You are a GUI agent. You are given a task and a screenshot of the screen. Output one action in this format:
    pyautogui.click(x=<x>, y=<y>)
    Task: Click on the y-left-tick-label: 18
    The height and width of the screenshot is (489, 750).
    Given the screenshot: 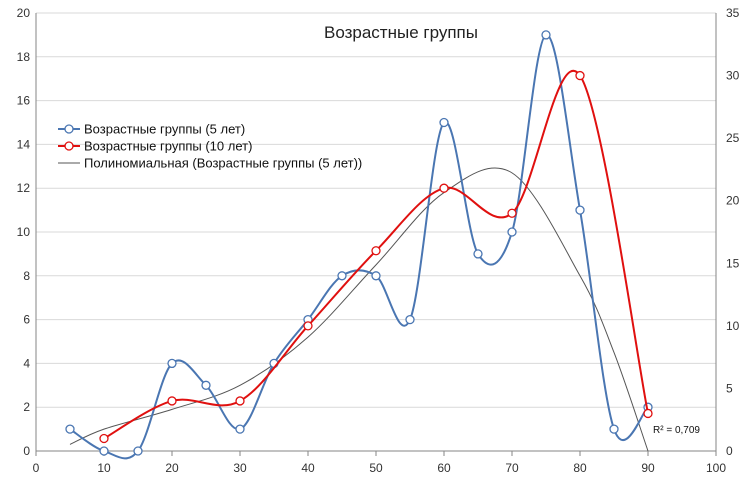 What is the action you would take?
    pyautogui.click(x=24, y=57)
    